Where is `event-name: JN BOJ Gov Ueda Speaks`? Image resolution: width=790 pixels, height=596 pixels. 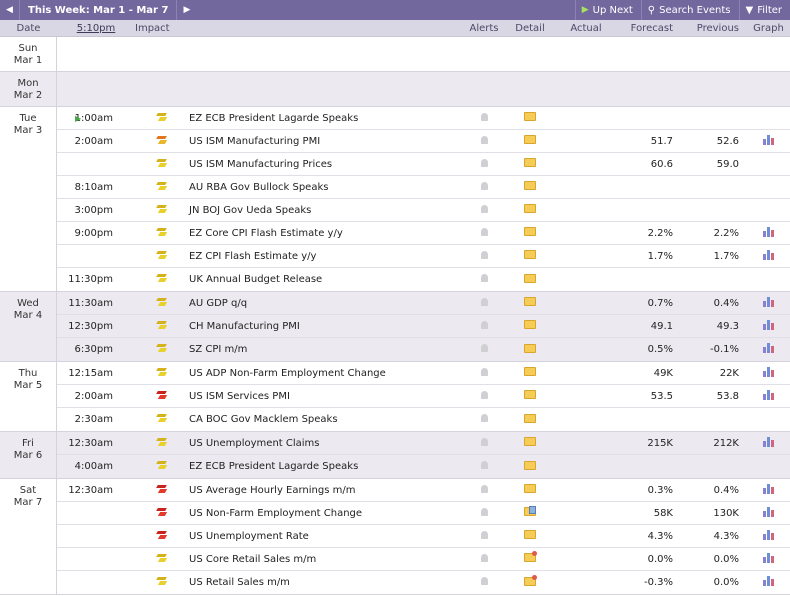
event-name: JN BOJ Gov Ueda Speaks is located at coordinates (250, 210).